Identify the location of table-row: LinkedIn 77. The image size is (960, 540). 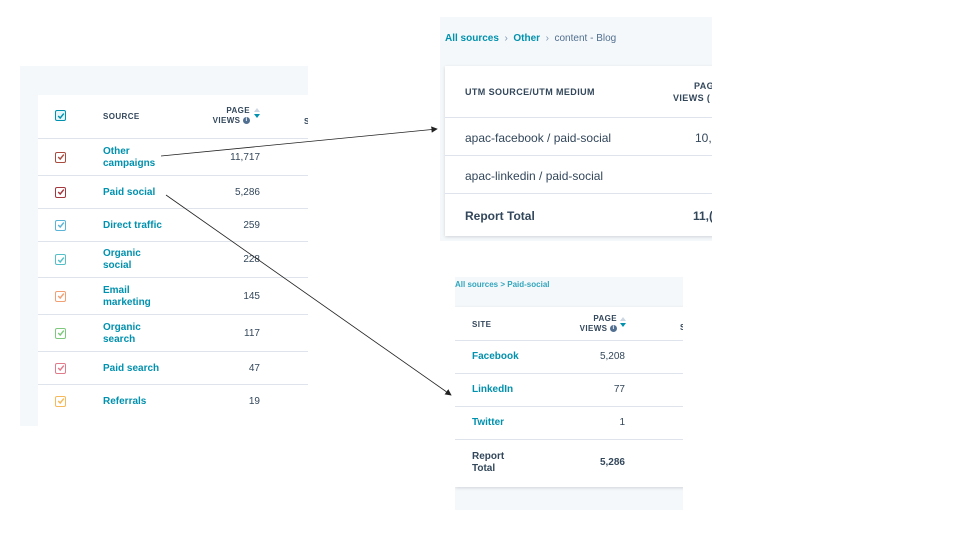
(569, 390).